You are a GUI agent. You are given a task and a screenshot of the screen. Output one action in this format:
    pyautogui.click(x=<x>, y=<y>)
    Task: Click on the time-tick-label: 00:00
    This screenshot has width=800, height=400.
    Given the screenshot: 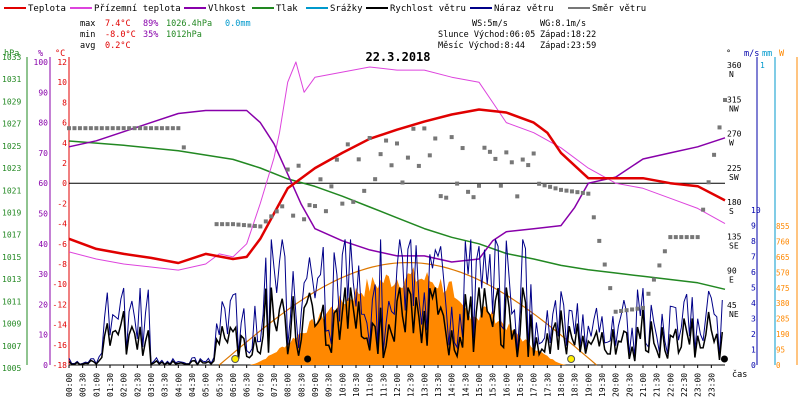 What is the action you would take?
    pyautogui.click(x=69, y=385)
    